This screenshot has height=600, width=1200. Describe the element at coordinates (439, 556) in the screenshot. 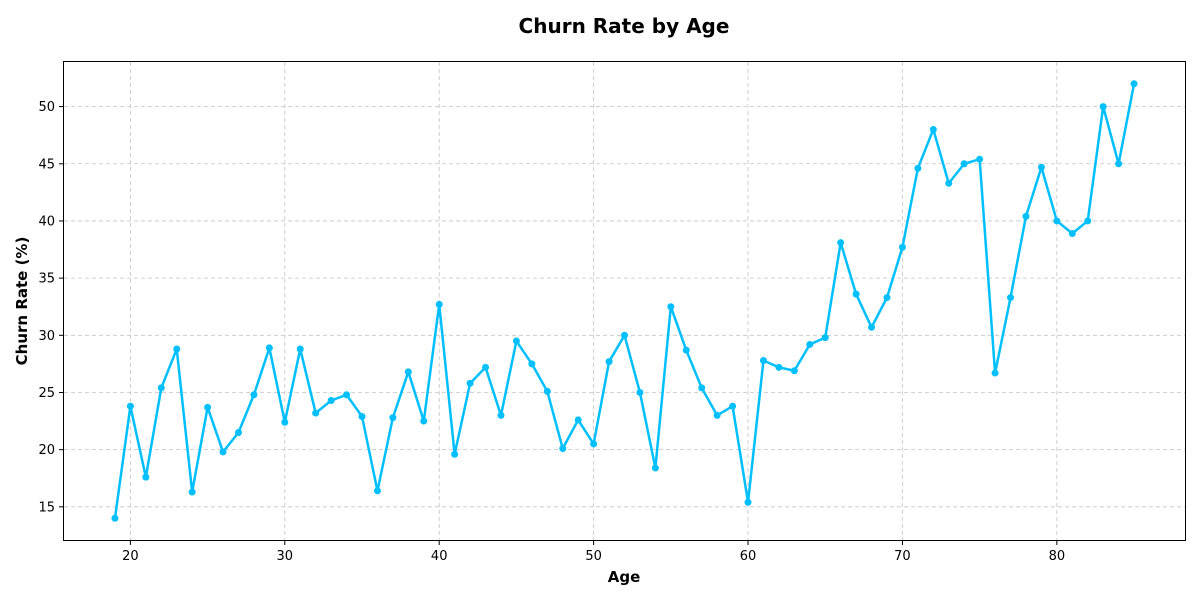

I see `x-tick-label: 40` at that location.